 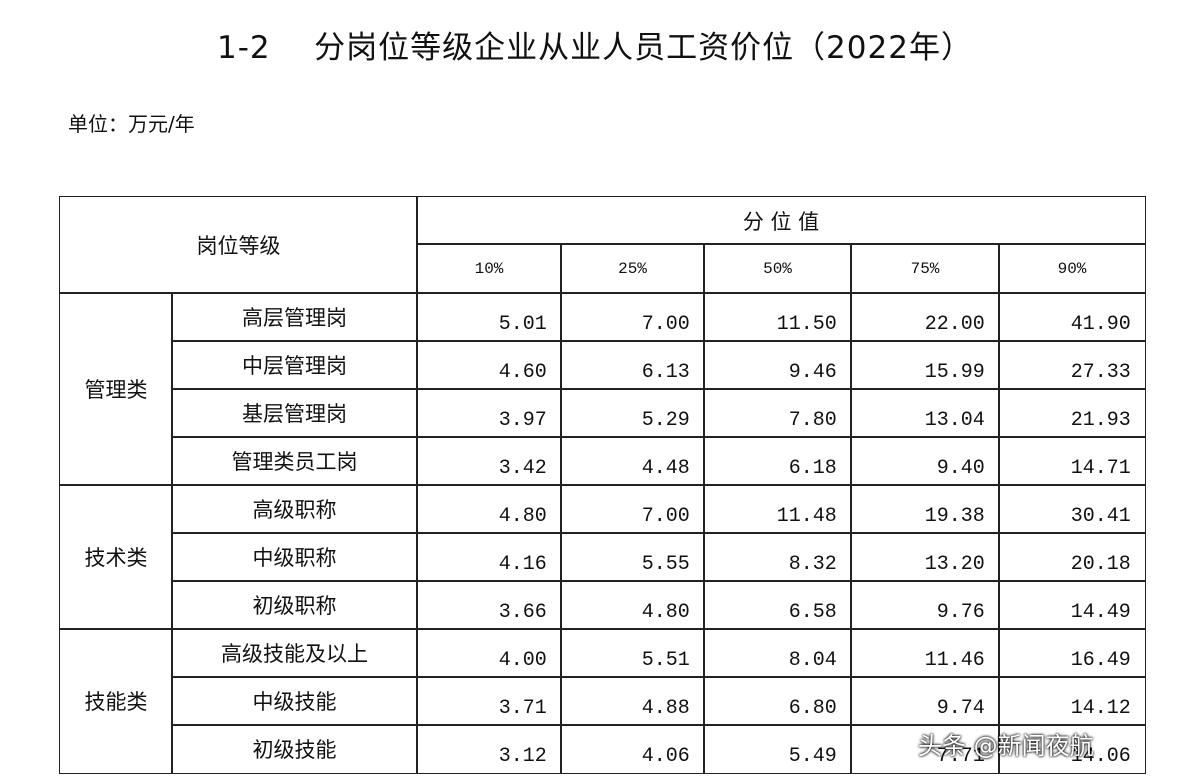 What do you see at coordinates (1072, 653) in the screenshot?
I see `value-cell: 16.49` at bounding box center [1072, 653].